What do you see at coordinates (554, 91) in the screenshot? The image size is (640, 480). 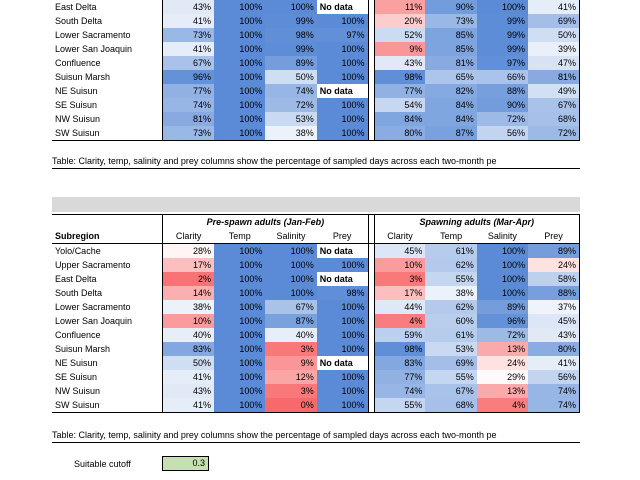 I see `value-cell: 49%` at bounding box center [554, 91].